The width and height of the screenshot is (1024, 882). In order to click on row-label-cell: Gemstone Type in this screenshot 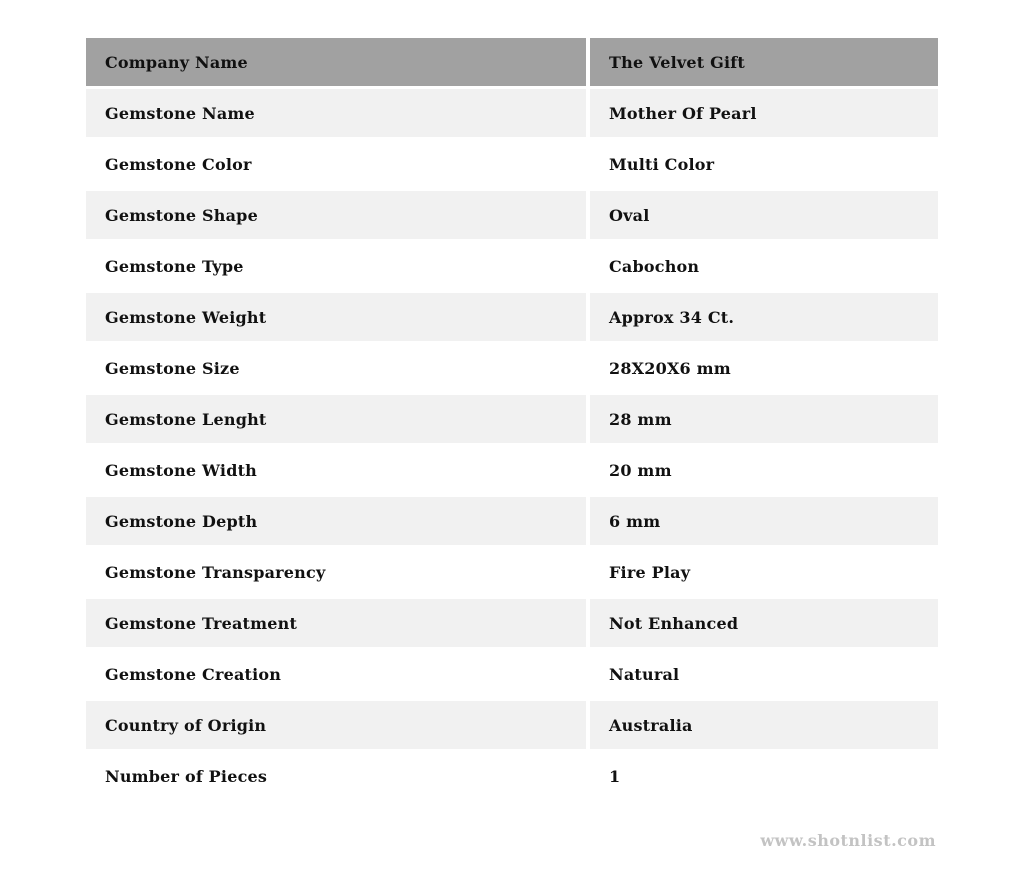, I will do `click(336, 266)`.